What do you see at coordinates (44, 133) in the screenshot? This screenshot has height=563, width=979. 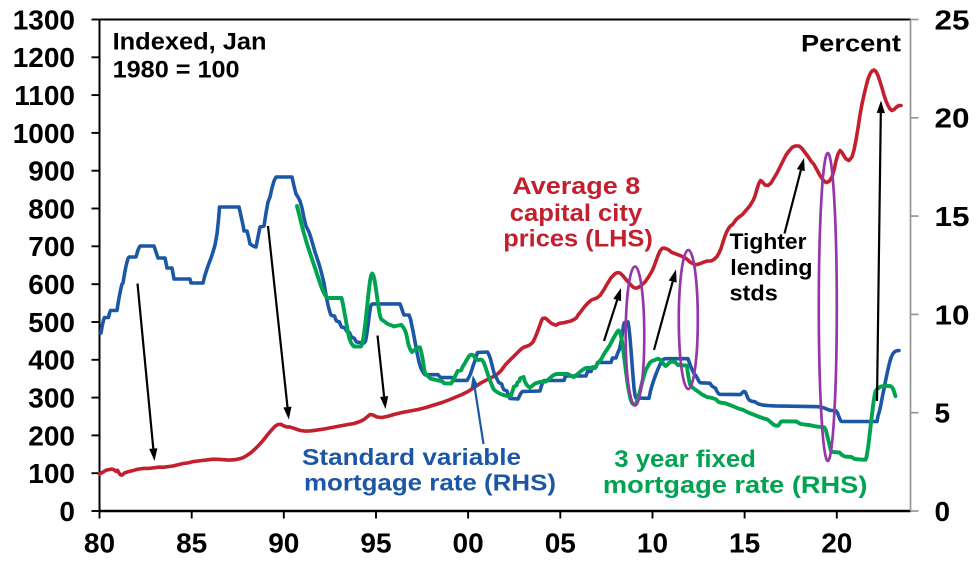 I see `svg-text: 1000` at bounding box center [44, 133].